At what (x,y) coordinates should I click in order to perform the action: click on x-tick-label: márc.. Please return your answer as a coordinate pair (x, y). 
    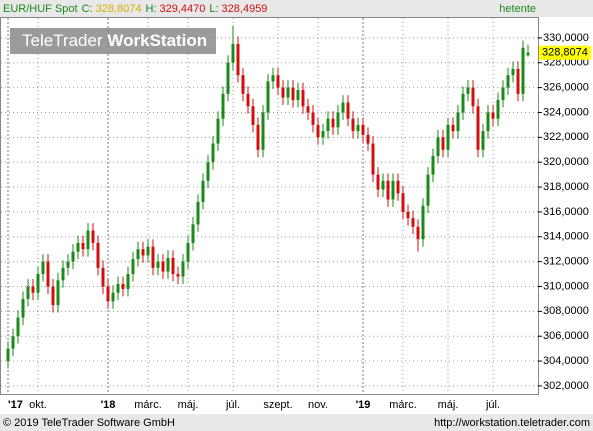
    Looking at the image, I should click on (148, 405).